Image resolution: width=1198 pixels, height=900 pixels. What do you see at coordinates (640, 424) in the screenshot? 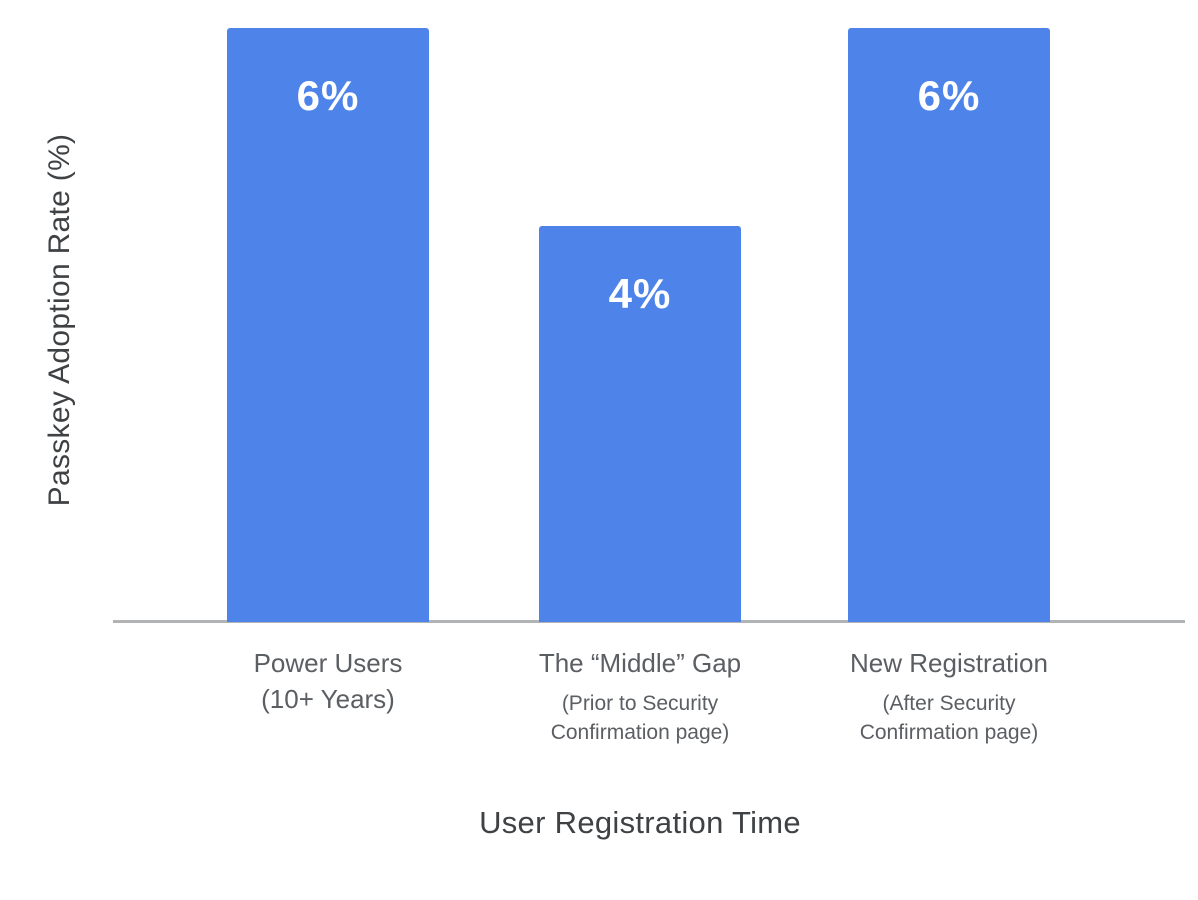
I see `bar-middle-gap: 4%` at bounding box center [640, 424].